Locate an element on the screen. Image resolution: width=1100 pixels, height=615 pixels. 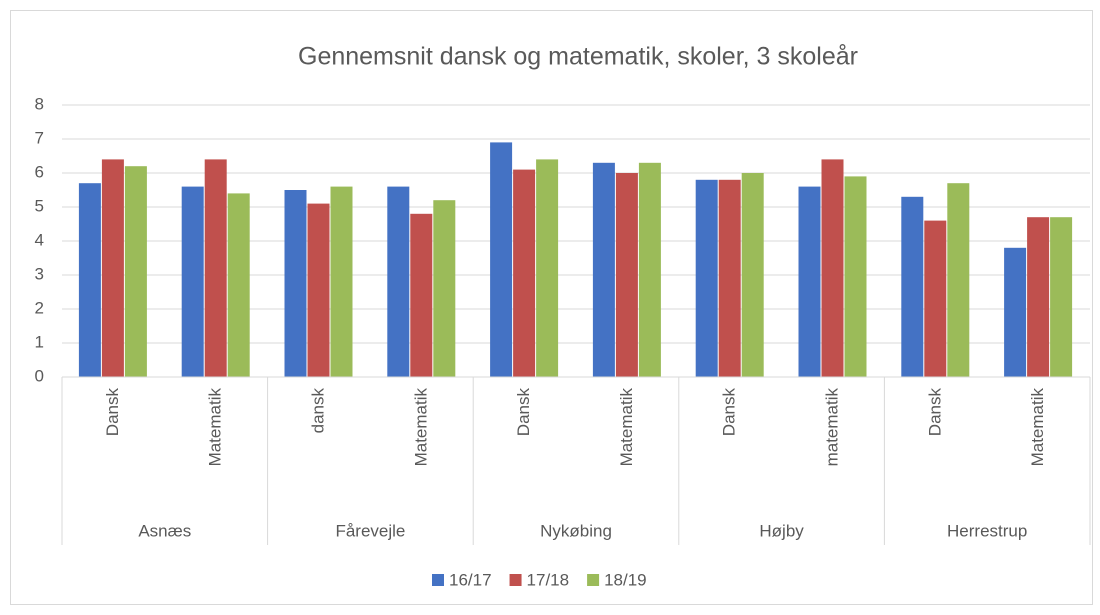
y-tick-label: 8 is located at coordinates (39, 103).